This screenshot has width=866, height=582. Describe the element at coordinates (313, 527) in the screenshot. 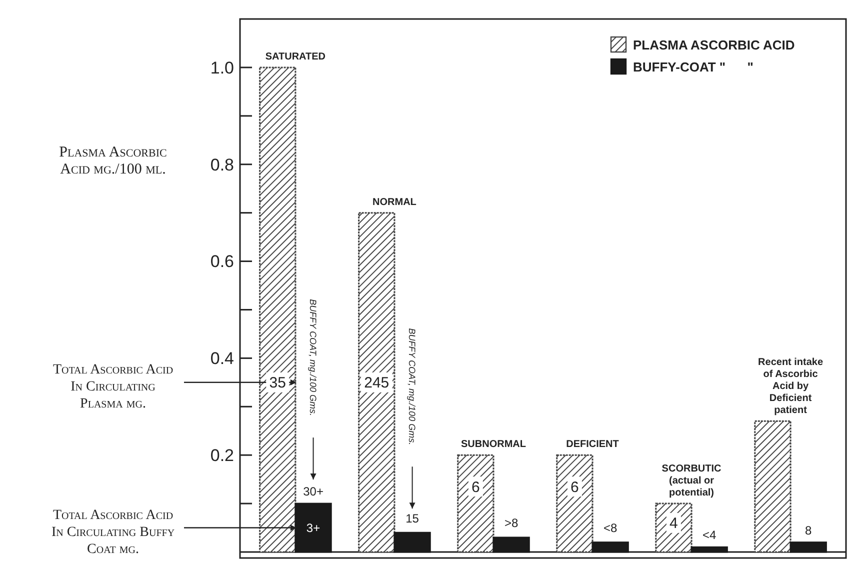

I see `annotation: 3+` at that location.